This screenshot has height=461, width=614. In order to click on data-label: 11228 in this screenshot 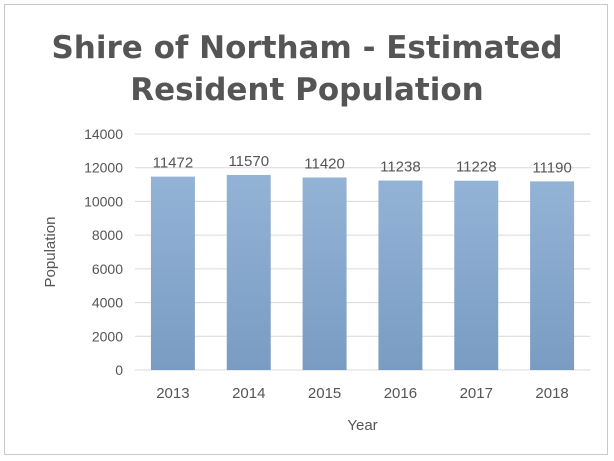, I will do `click(476, 167)`.